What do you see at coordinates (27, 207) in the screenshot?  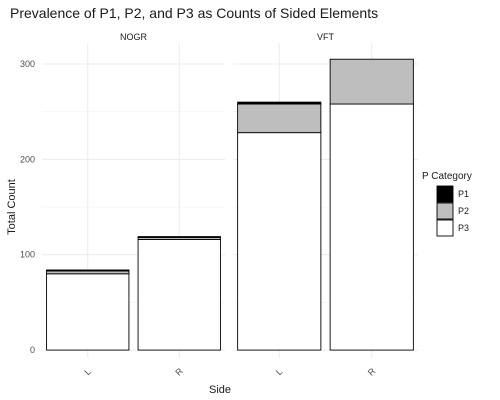 I see `y-tick-labels: 0 100 200 300` at bounding box center [27, 207].